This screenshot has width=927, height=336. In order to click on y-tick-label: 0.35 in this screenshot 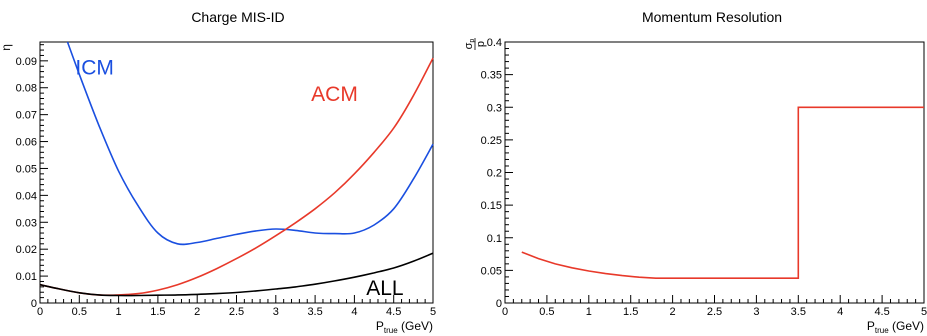, I will do `click(491, 76)`.